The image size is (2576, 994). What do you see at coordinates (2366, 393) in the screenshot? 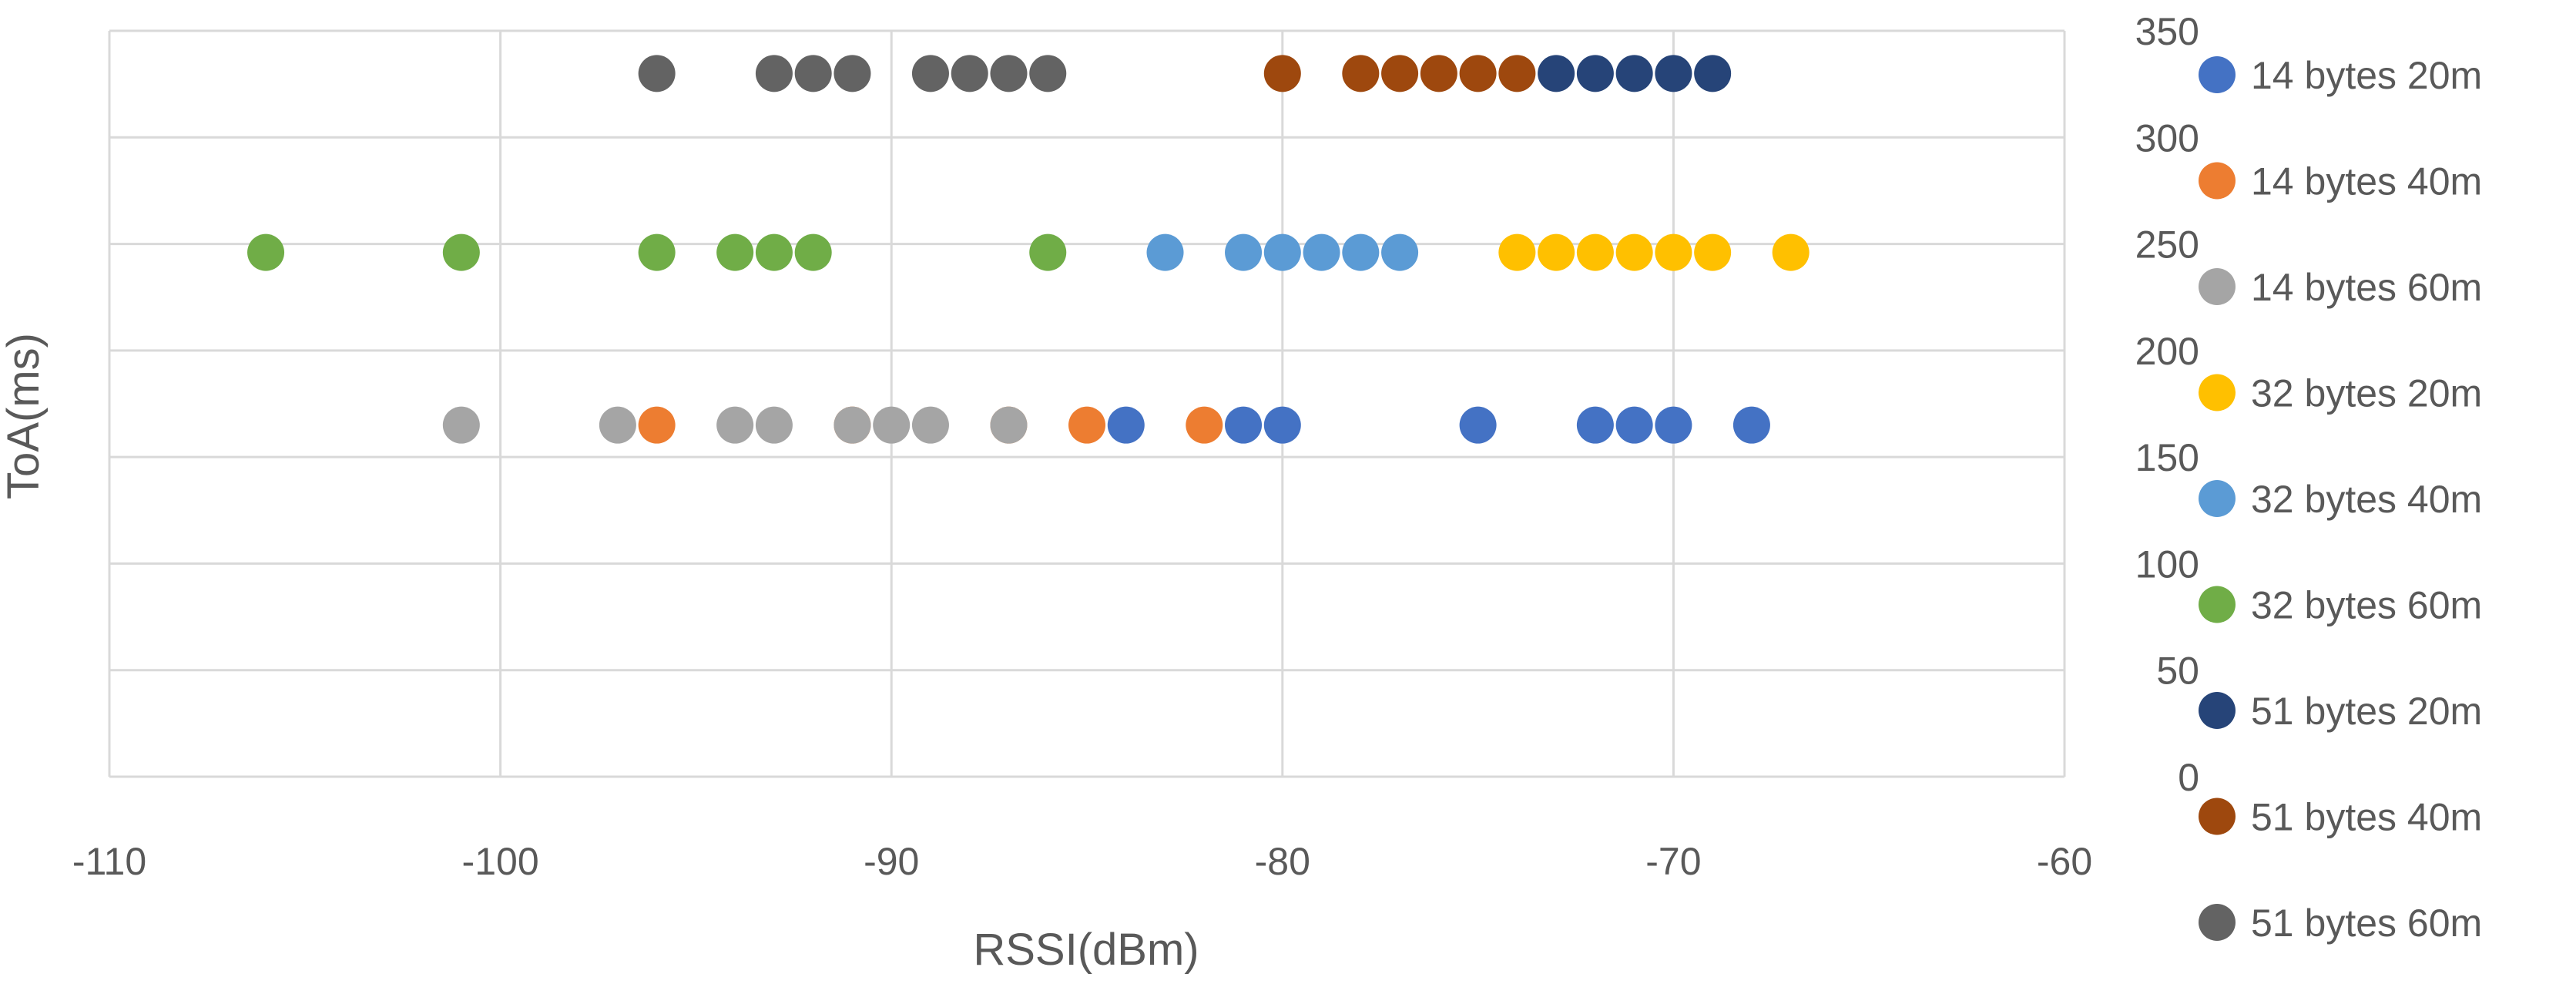
I see `legend-label: 32 bytes 20m` at bounding box center [2366, 393].